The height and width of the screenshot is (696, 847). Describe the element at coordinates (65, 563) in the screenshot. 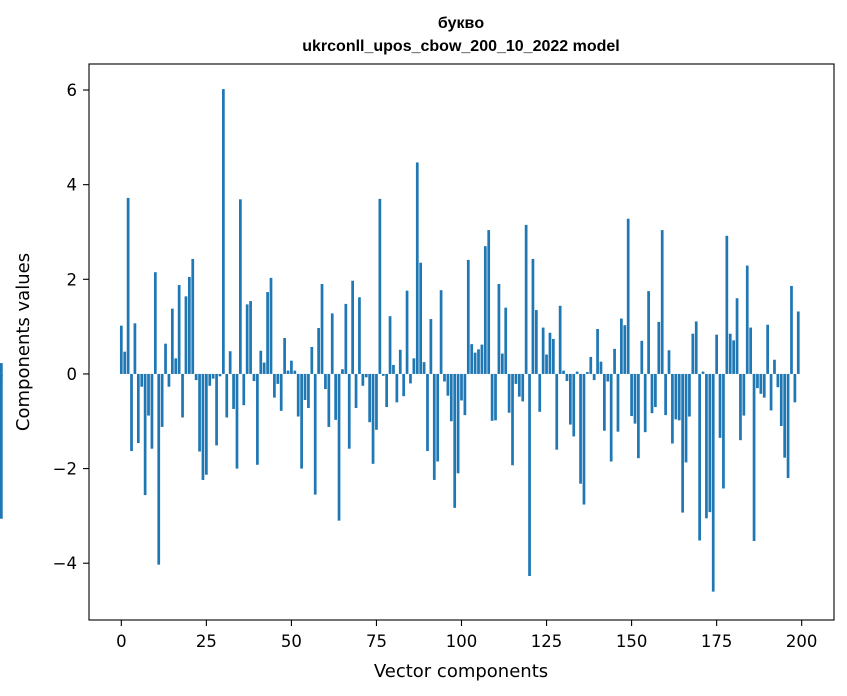

I see `y-tick-label: −4` at that location.